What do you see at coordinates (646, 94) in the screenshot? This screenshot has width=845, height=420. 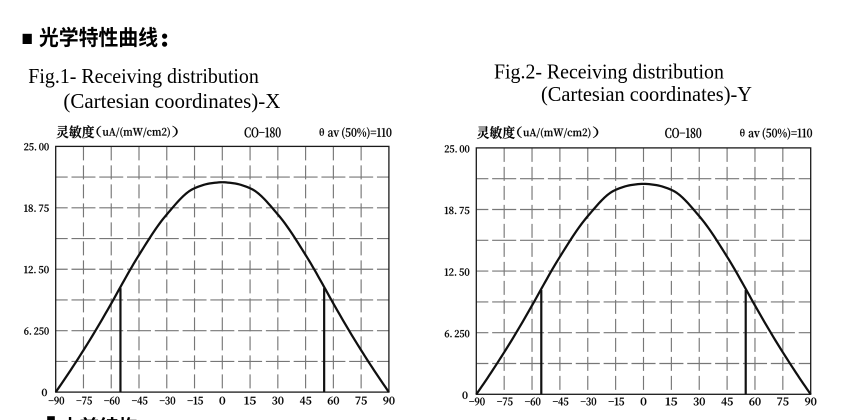 I see `svg-text: (Cartesian coordinates)-Y` at bounding box center [646, 94].